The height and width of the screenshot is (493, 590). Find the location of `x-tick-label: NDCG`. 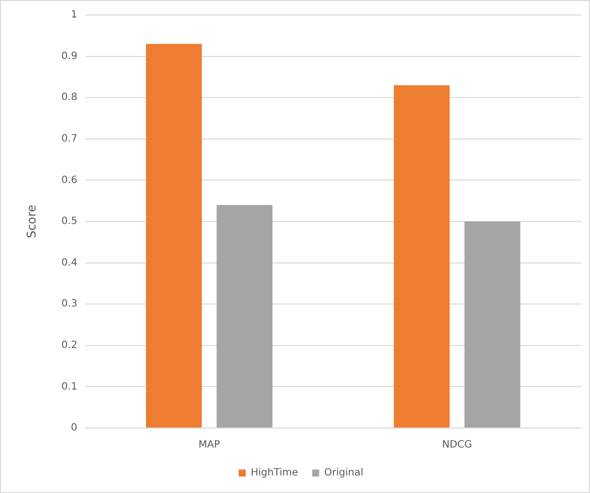

x-tick-label: NDCG is located at coordinates (457, 445).